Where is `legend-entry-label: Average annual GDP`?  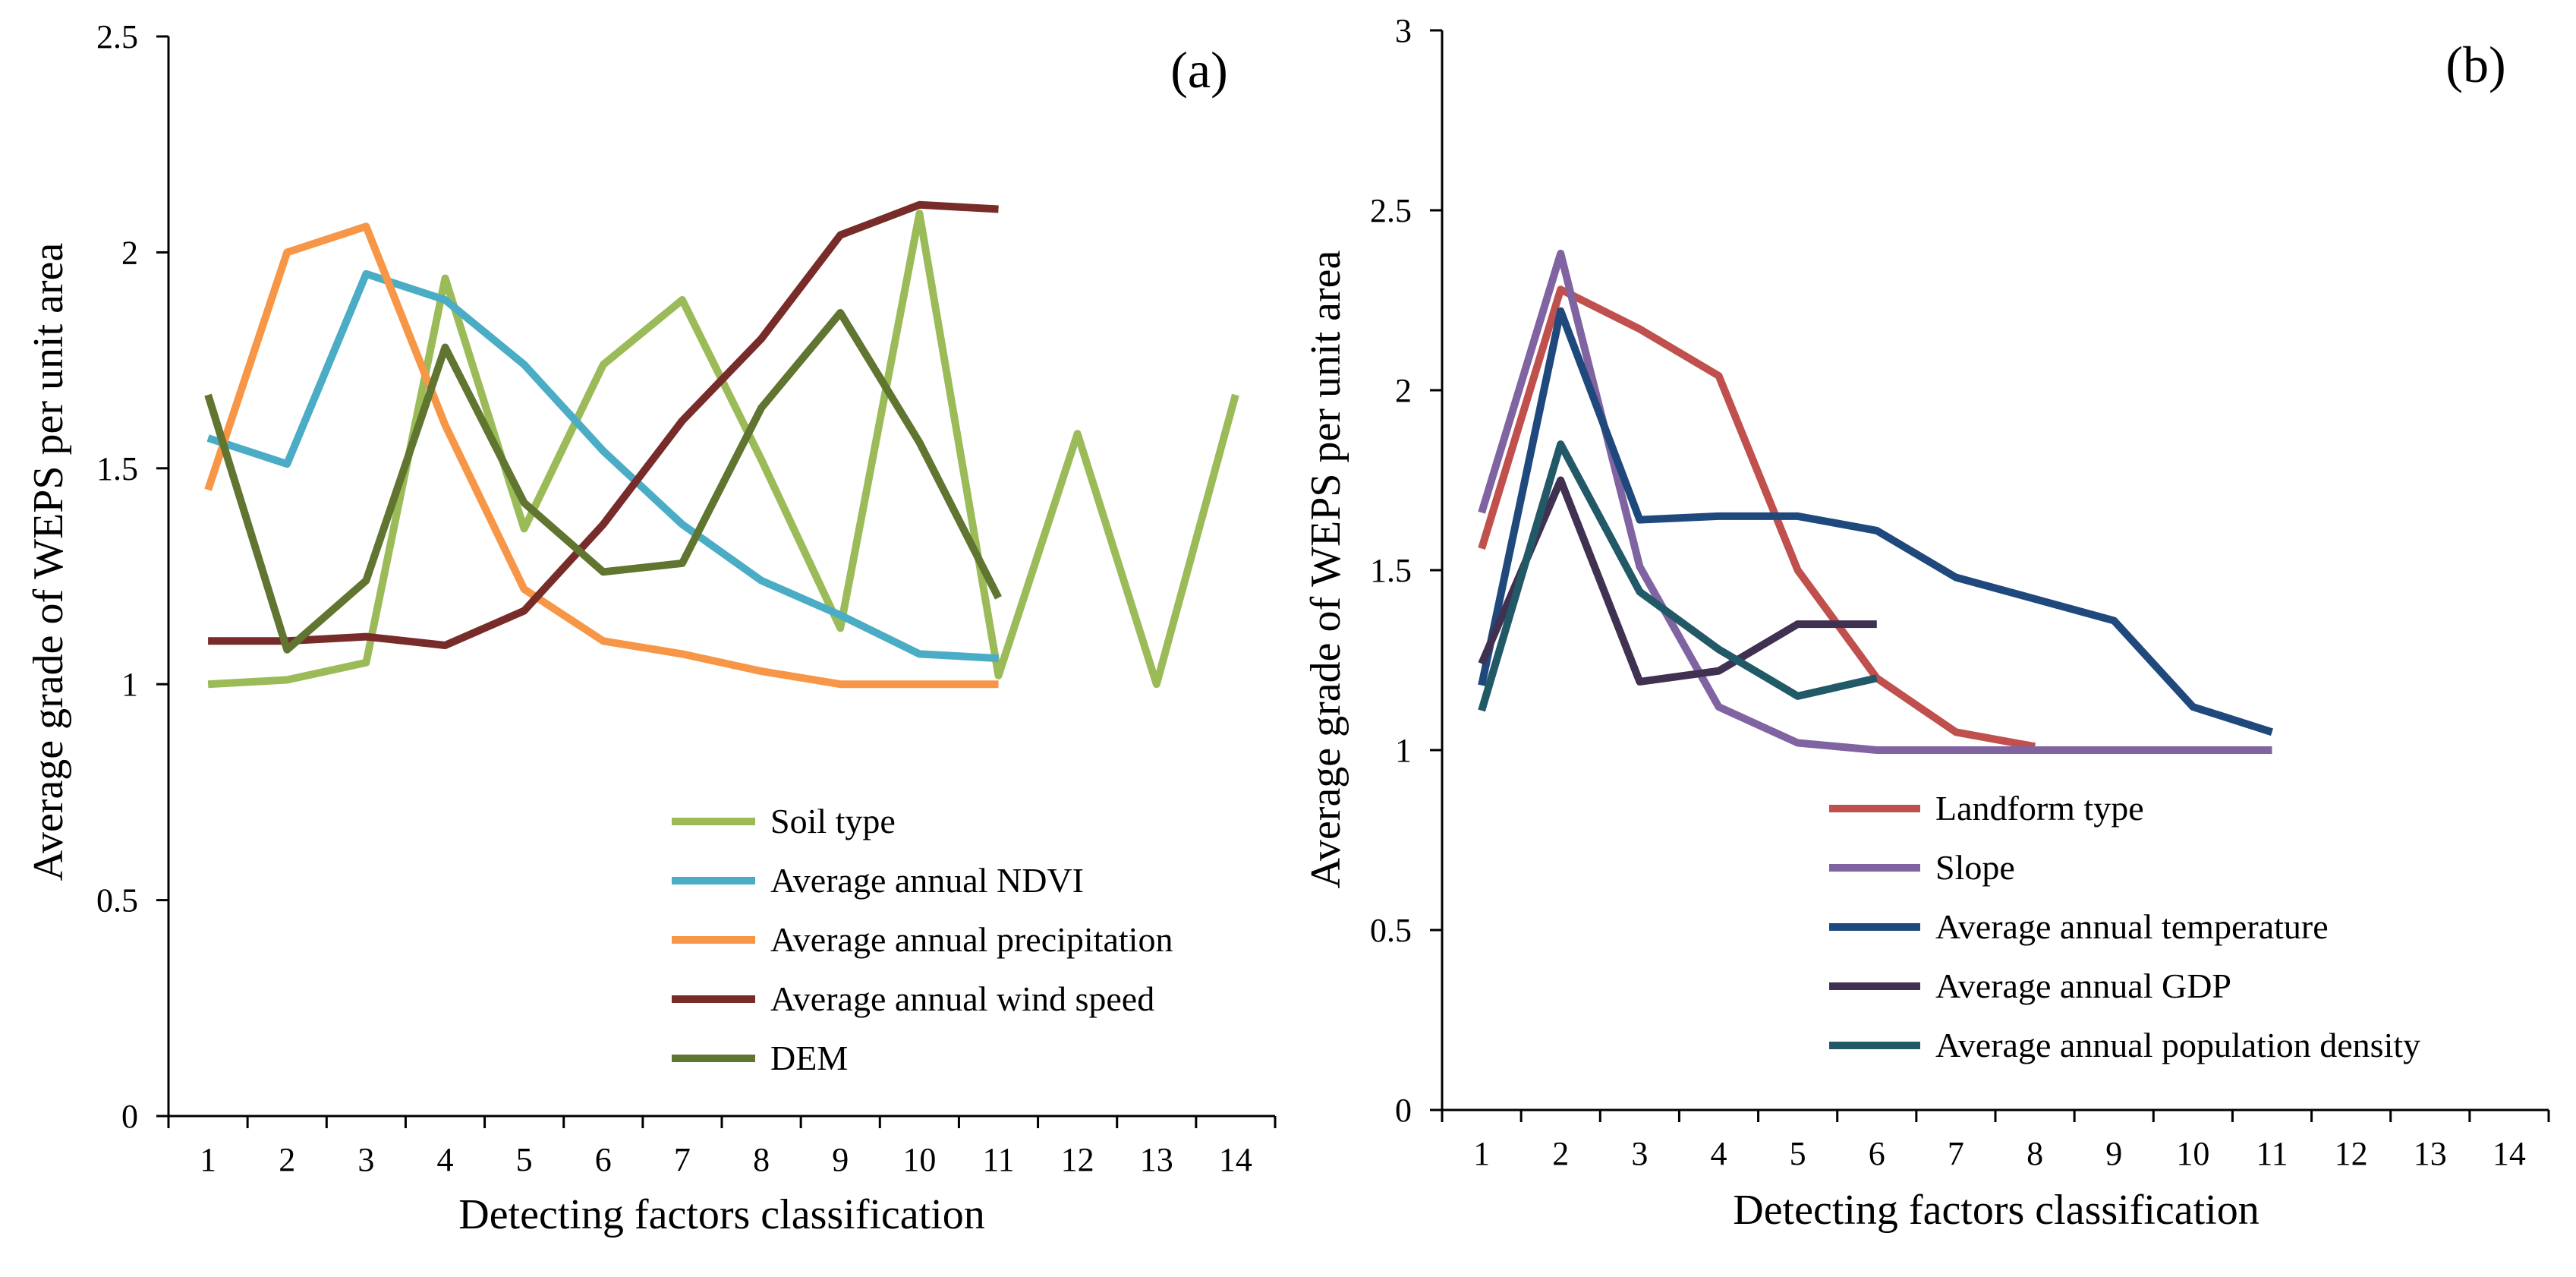 legend-entry-label: Average annual GDP is located at coordinates (2083, 985).